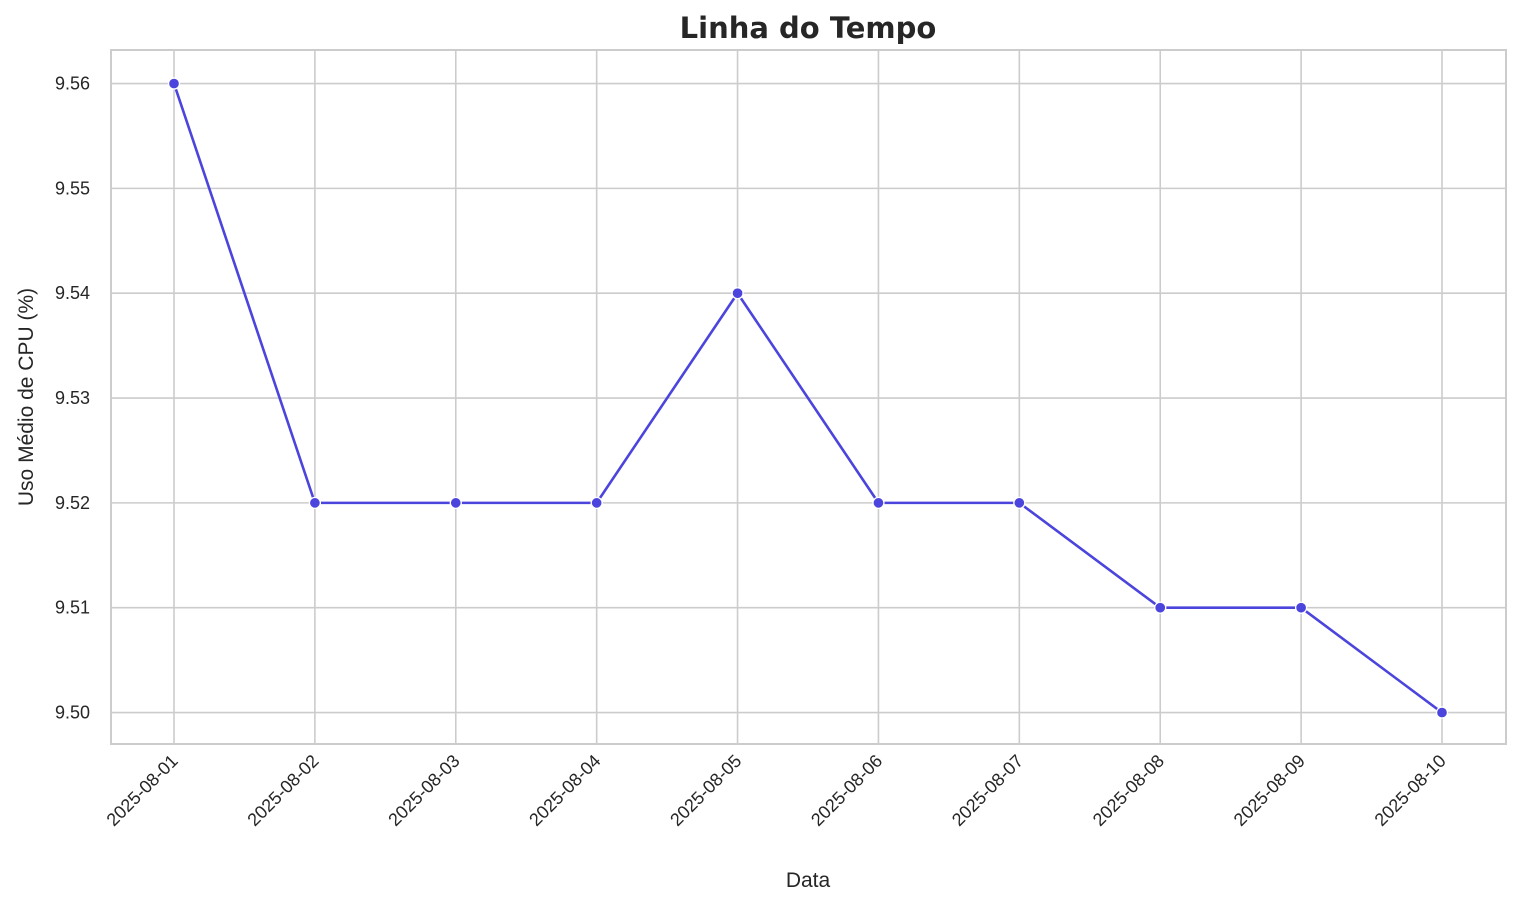  I want to click on x-tick-label-2: 2025-08-03, so click(423, 790).